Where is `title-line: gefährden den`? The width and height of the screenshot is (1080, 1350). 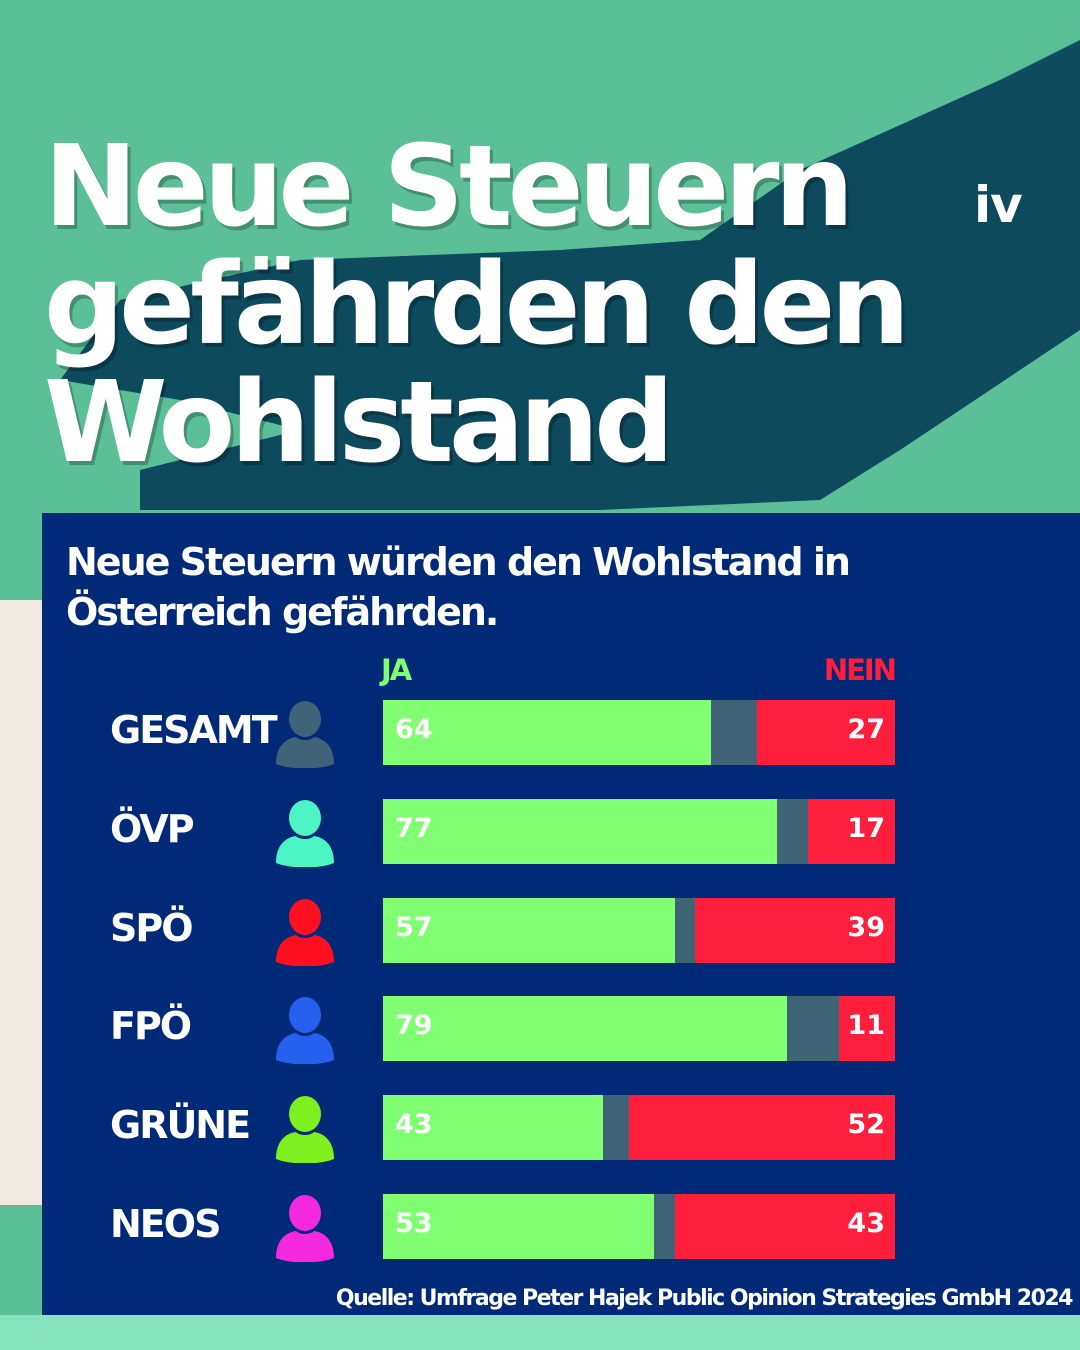 title-line: gefährden den is located at coordinates (477, 305).